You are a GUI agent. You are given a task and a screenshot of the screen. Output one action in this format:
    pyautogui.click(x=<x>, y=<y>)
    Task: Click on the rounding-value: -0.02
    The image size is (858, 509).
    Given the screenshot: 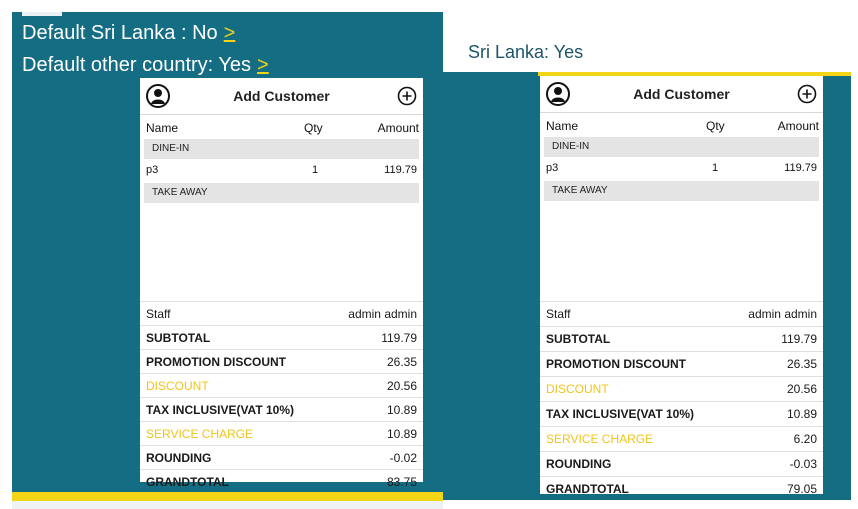 What is the action you would take?
    pyautogui.click(x=403, y=458)
    